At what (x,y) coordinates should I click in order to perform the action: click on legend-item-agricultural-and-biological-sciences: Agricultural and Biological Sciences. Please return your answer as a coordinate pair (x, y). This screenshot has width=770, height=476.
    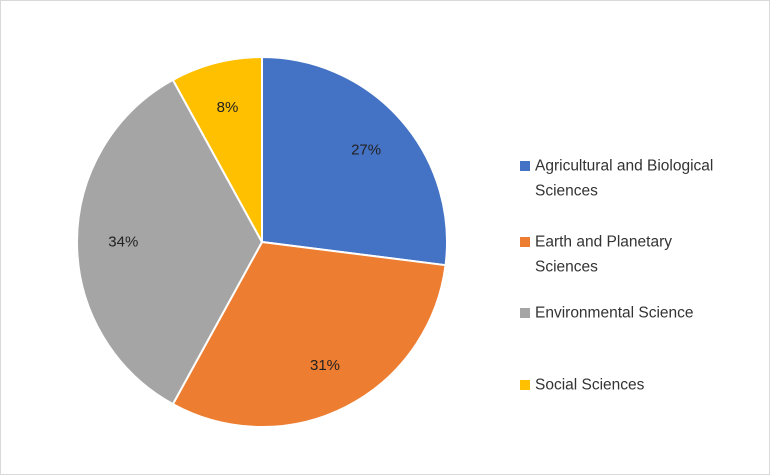
    Looking at the image, I should click on (616, 179).